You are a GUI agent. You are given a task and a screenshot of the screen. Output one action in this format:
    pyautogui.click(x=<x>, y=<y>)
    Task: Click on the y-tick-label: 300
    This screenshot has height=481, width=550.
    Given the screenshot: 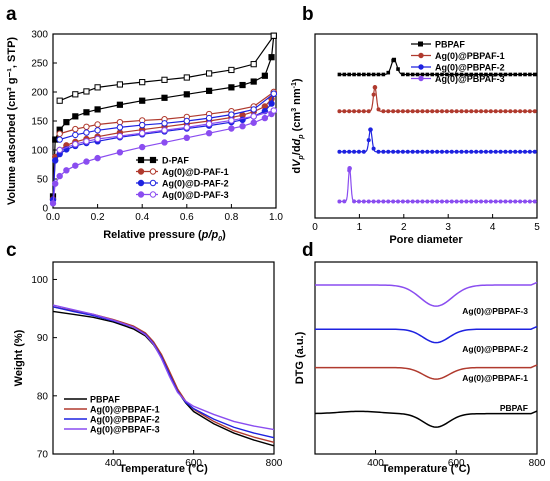 What is the action you would take?
    pyautogui.click(x=39, y=35)
    